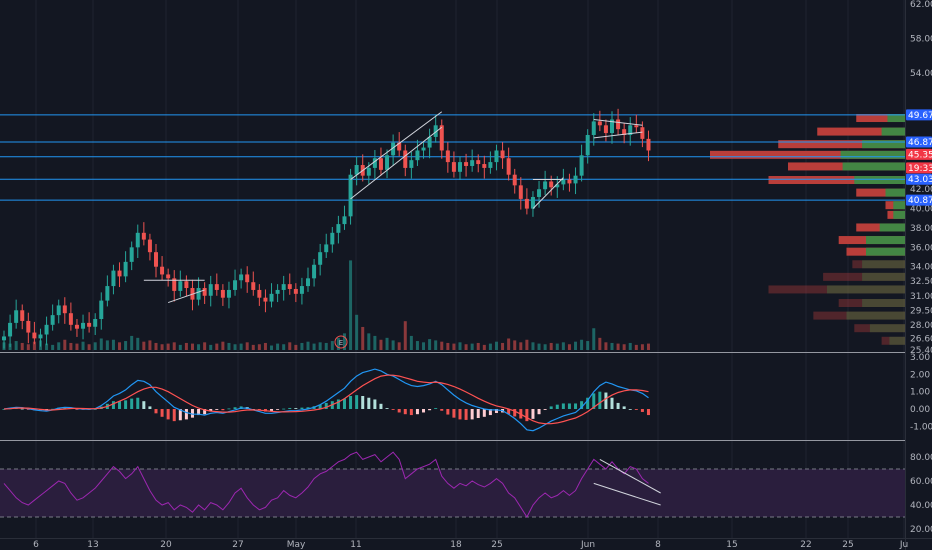 This screenshot has width=932, height=550. I want to click on time-axis: 6 13 20 27 May 11 18 25 Jun 8 15 22 25 Ju, so click(470, 545).